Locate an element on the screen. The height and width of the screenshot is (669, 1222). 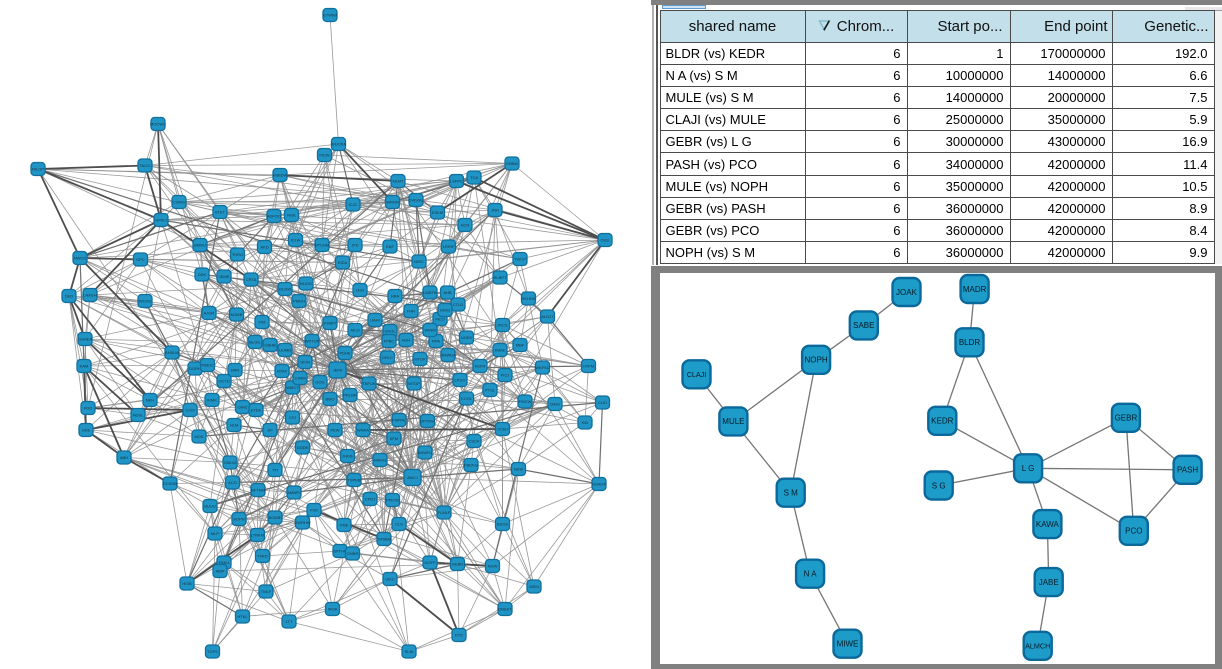
svg-text: JEFA is located at coordinates (338, 370).